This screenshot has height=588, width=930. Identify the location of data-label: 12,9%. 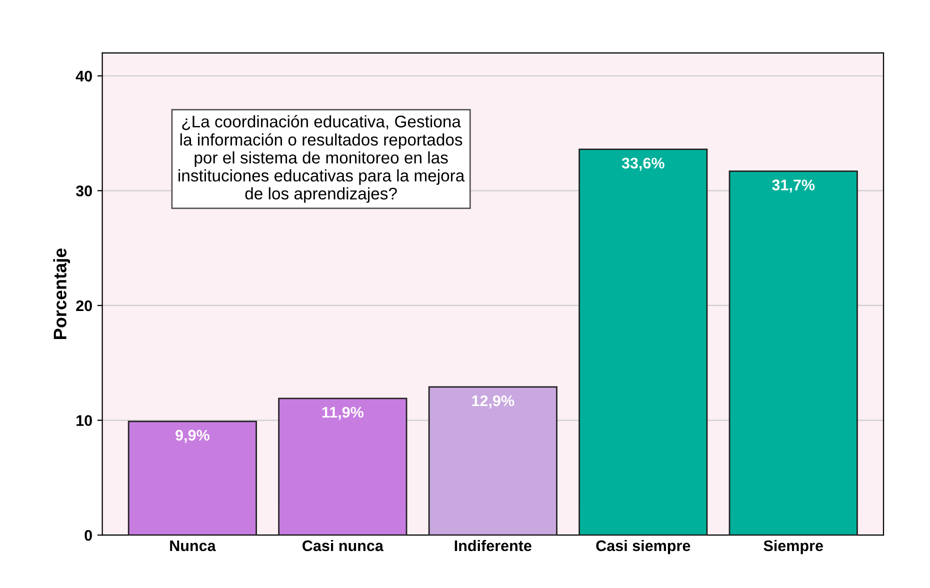
(493, 401).